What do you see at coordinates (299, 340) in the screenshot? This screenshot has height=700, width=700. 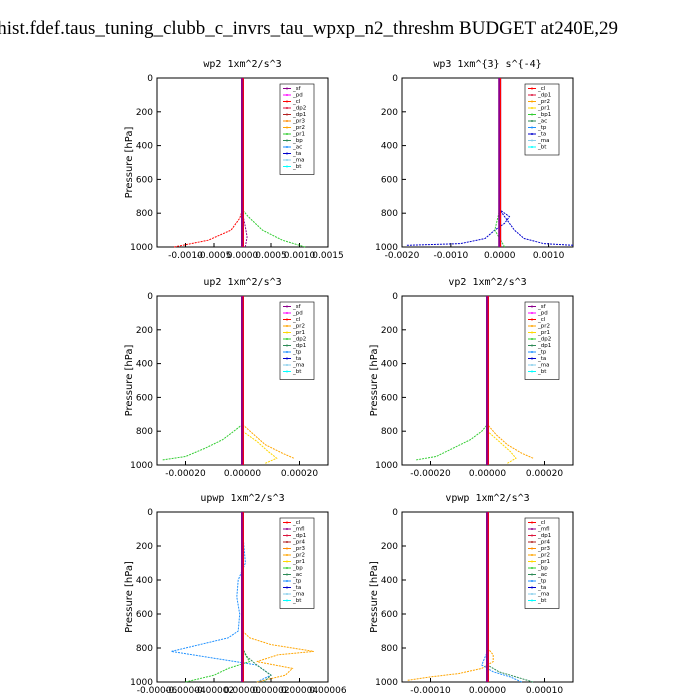 I see `legend-label: _dp2` at bounding box center [299, 340].